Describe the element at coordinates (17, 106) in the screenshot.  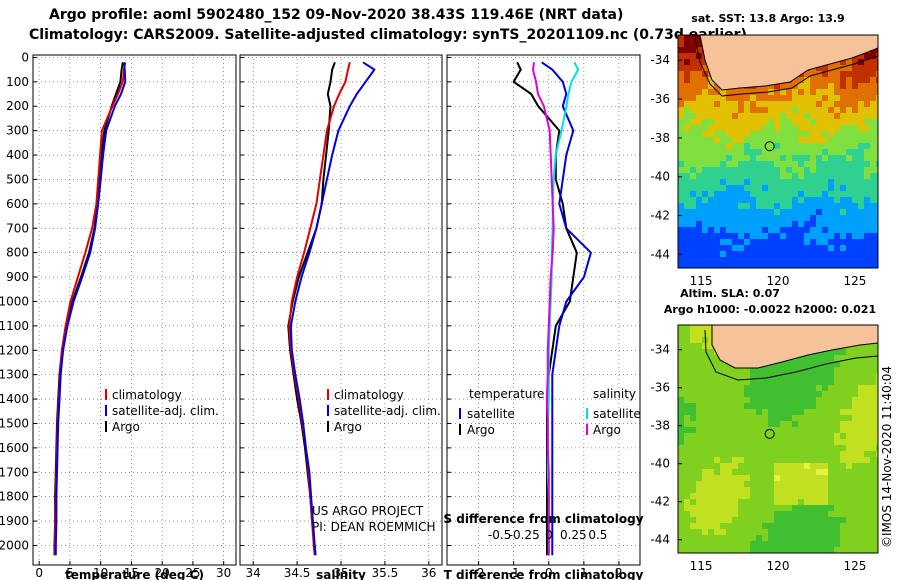
I see `depth-tick-label: 200` at that location.